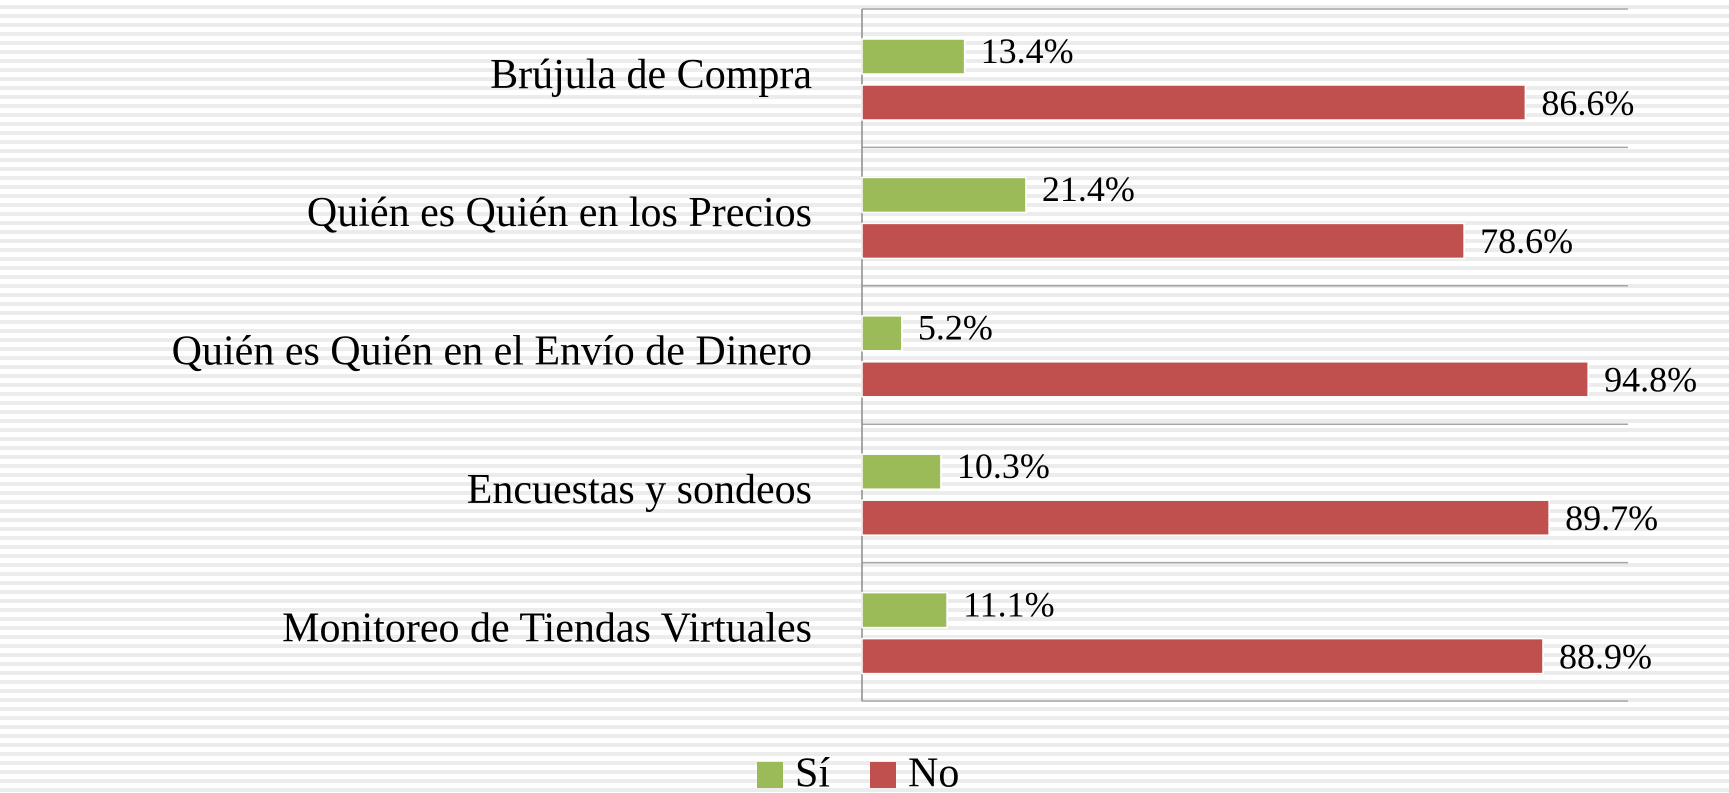  What do you see at coordinates (559, 213) in the screenshot?
I see `y-tick-label: Quién es Quién en los Precios` at bounding box center [559, 213].